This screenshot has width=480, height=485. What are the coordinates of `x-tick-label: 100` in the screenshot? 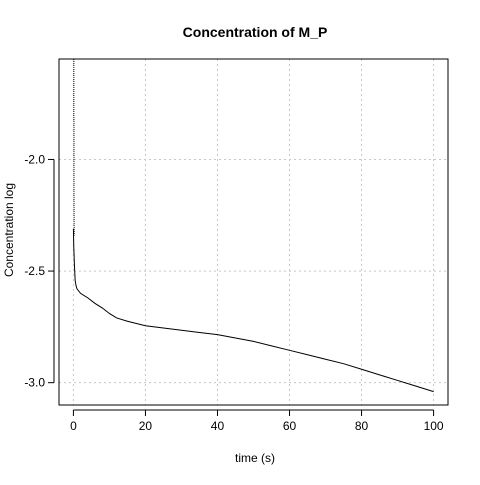 It's located at (434, 426).